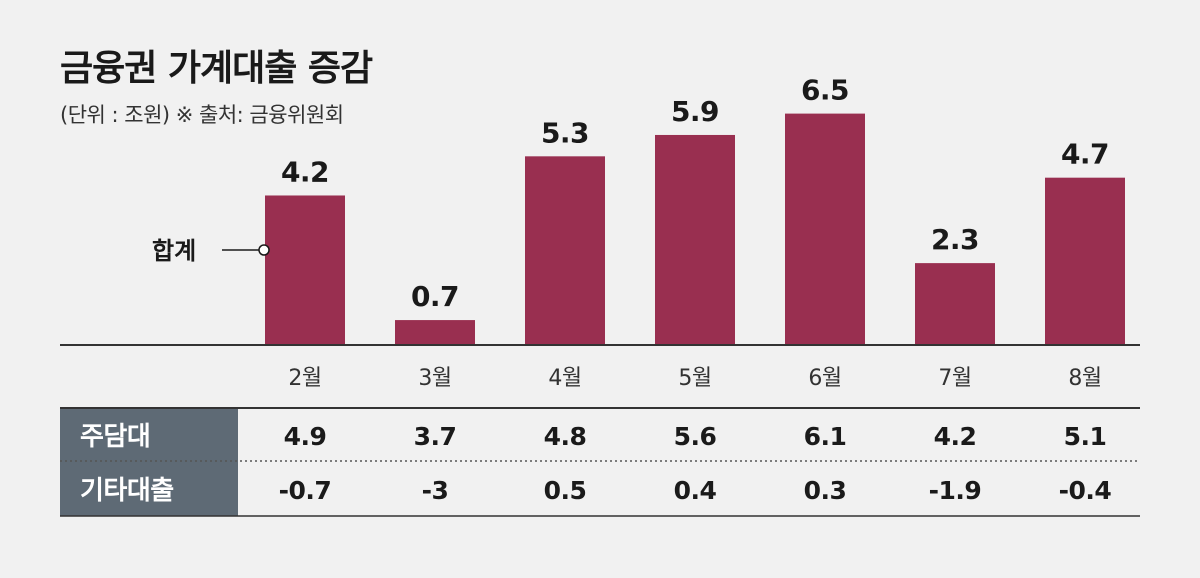 The height and width of the screenshot is (578, 1200). I want to click on chart-subtitle: (단위 : 조원) ※ 출처: 금융위원회, so click(202, 115).